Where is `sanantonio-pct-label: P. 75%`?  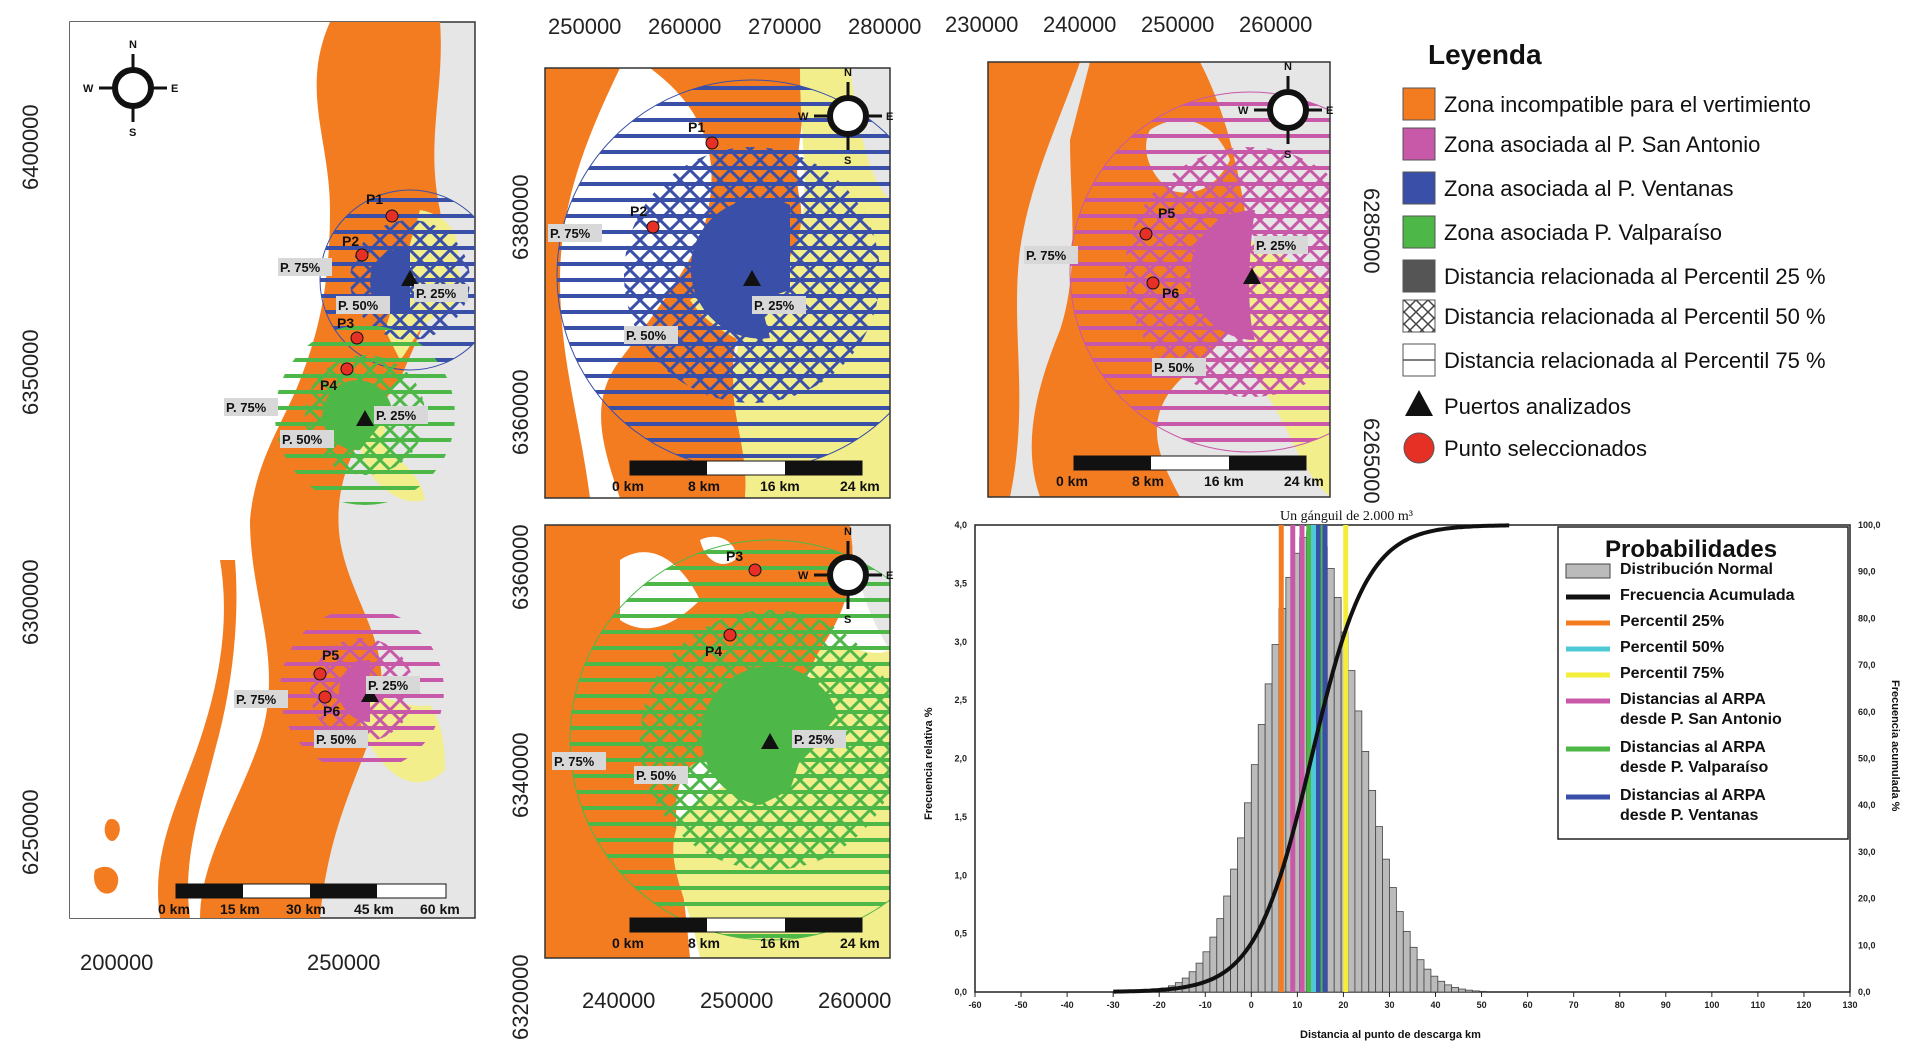 sanantonio-pct-label: P. 75% is located at coordinates (1046, 255).